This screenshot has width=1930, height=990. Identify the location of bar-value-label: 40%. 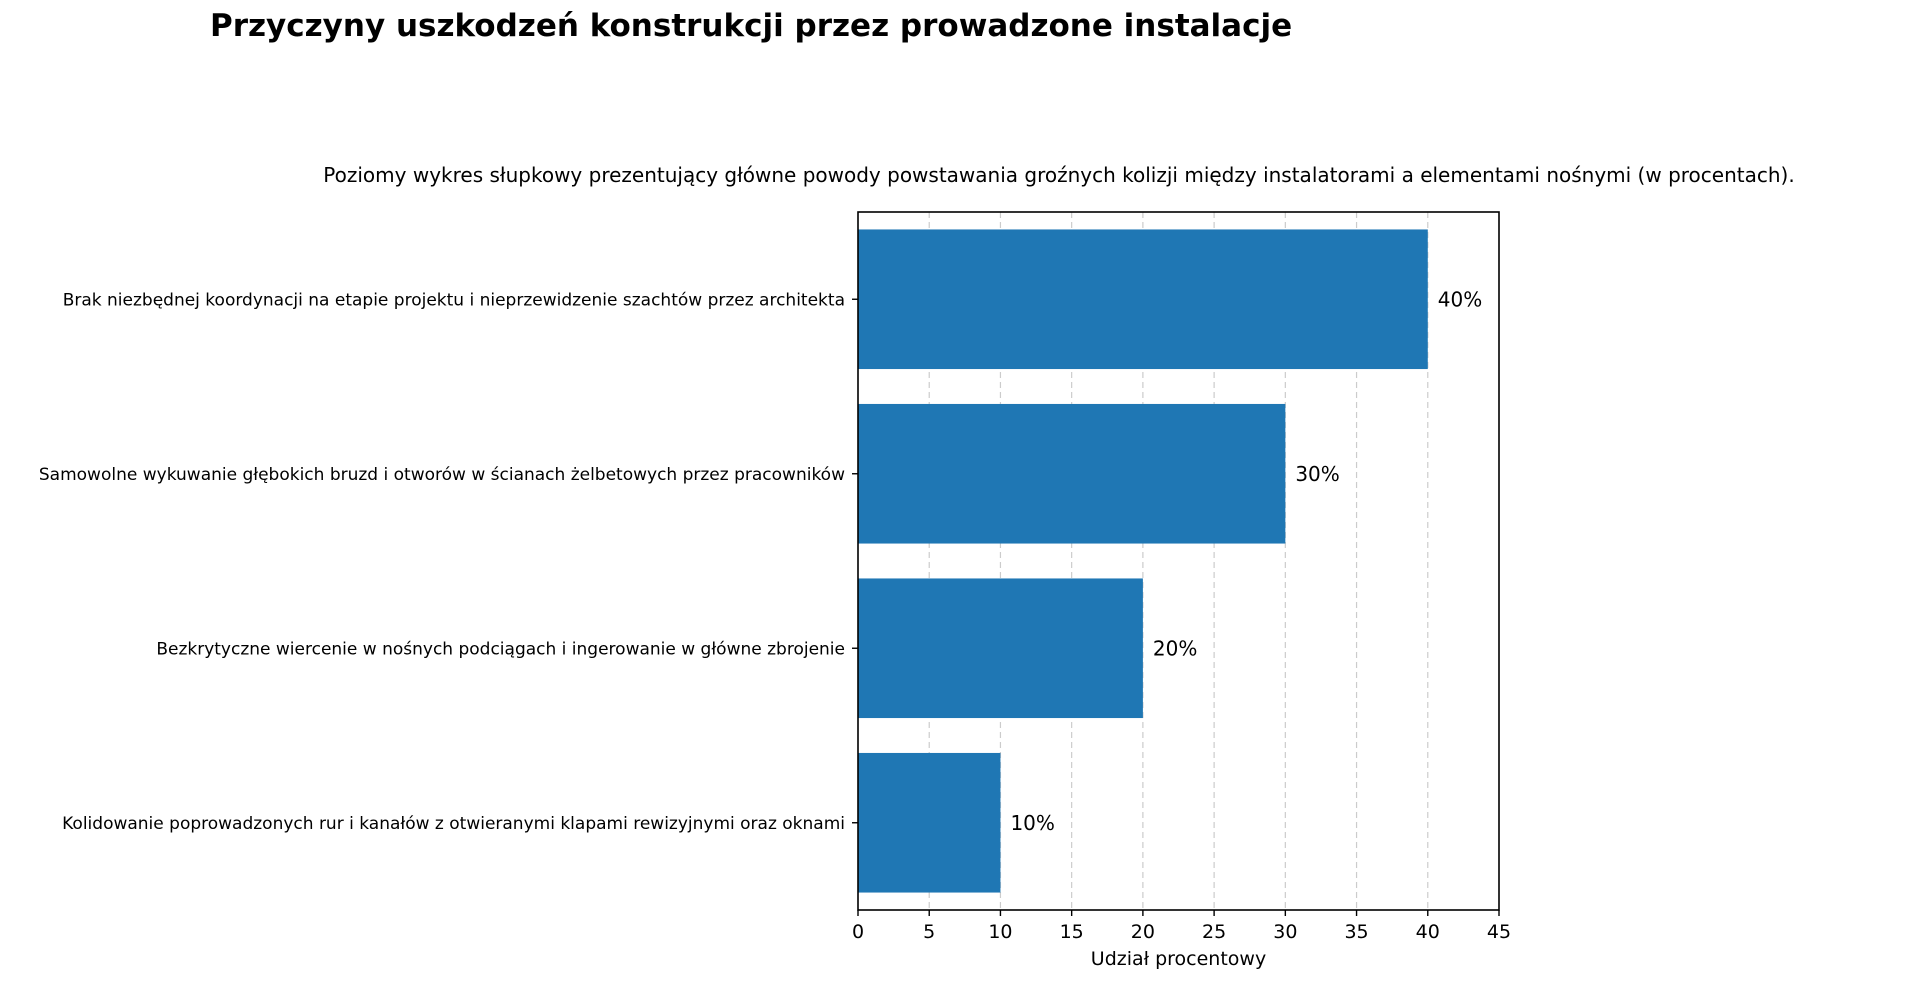
(1460, 299).